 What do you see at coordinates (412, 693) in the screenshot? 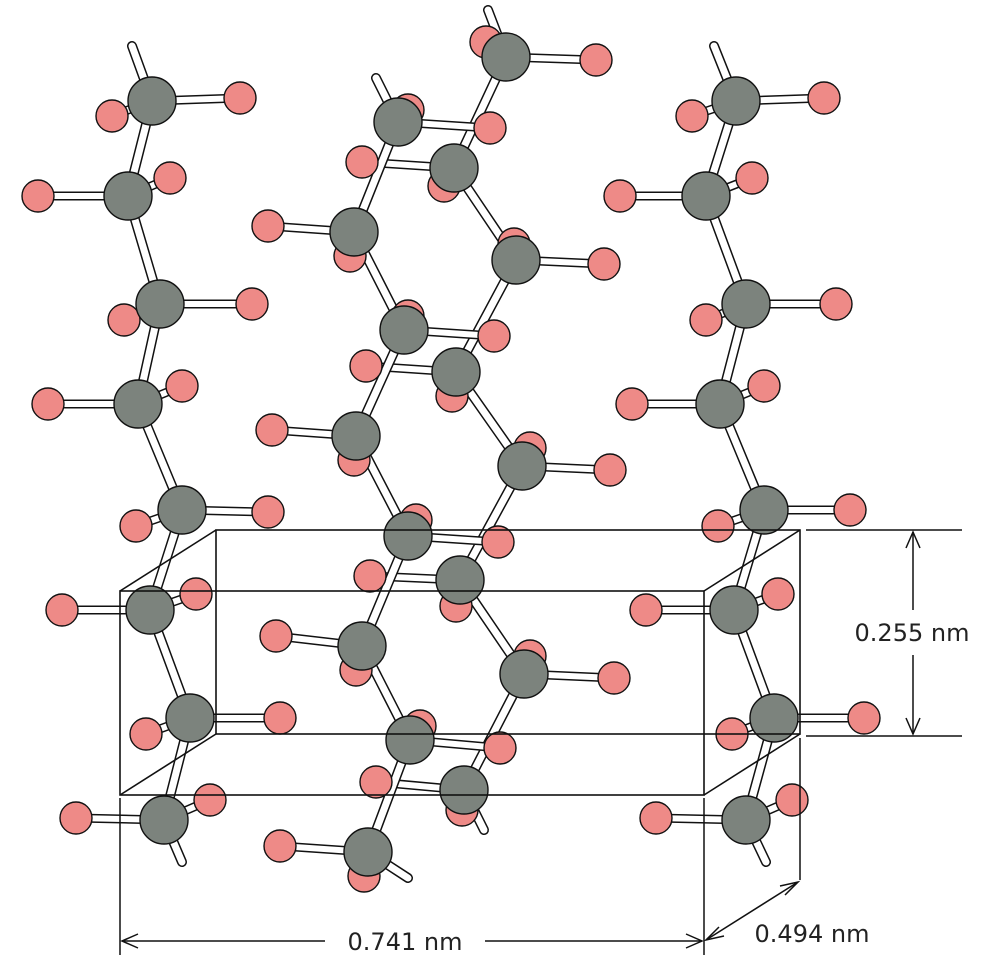
I see `unit-cell-front-face` at bounding box center [412, 693].